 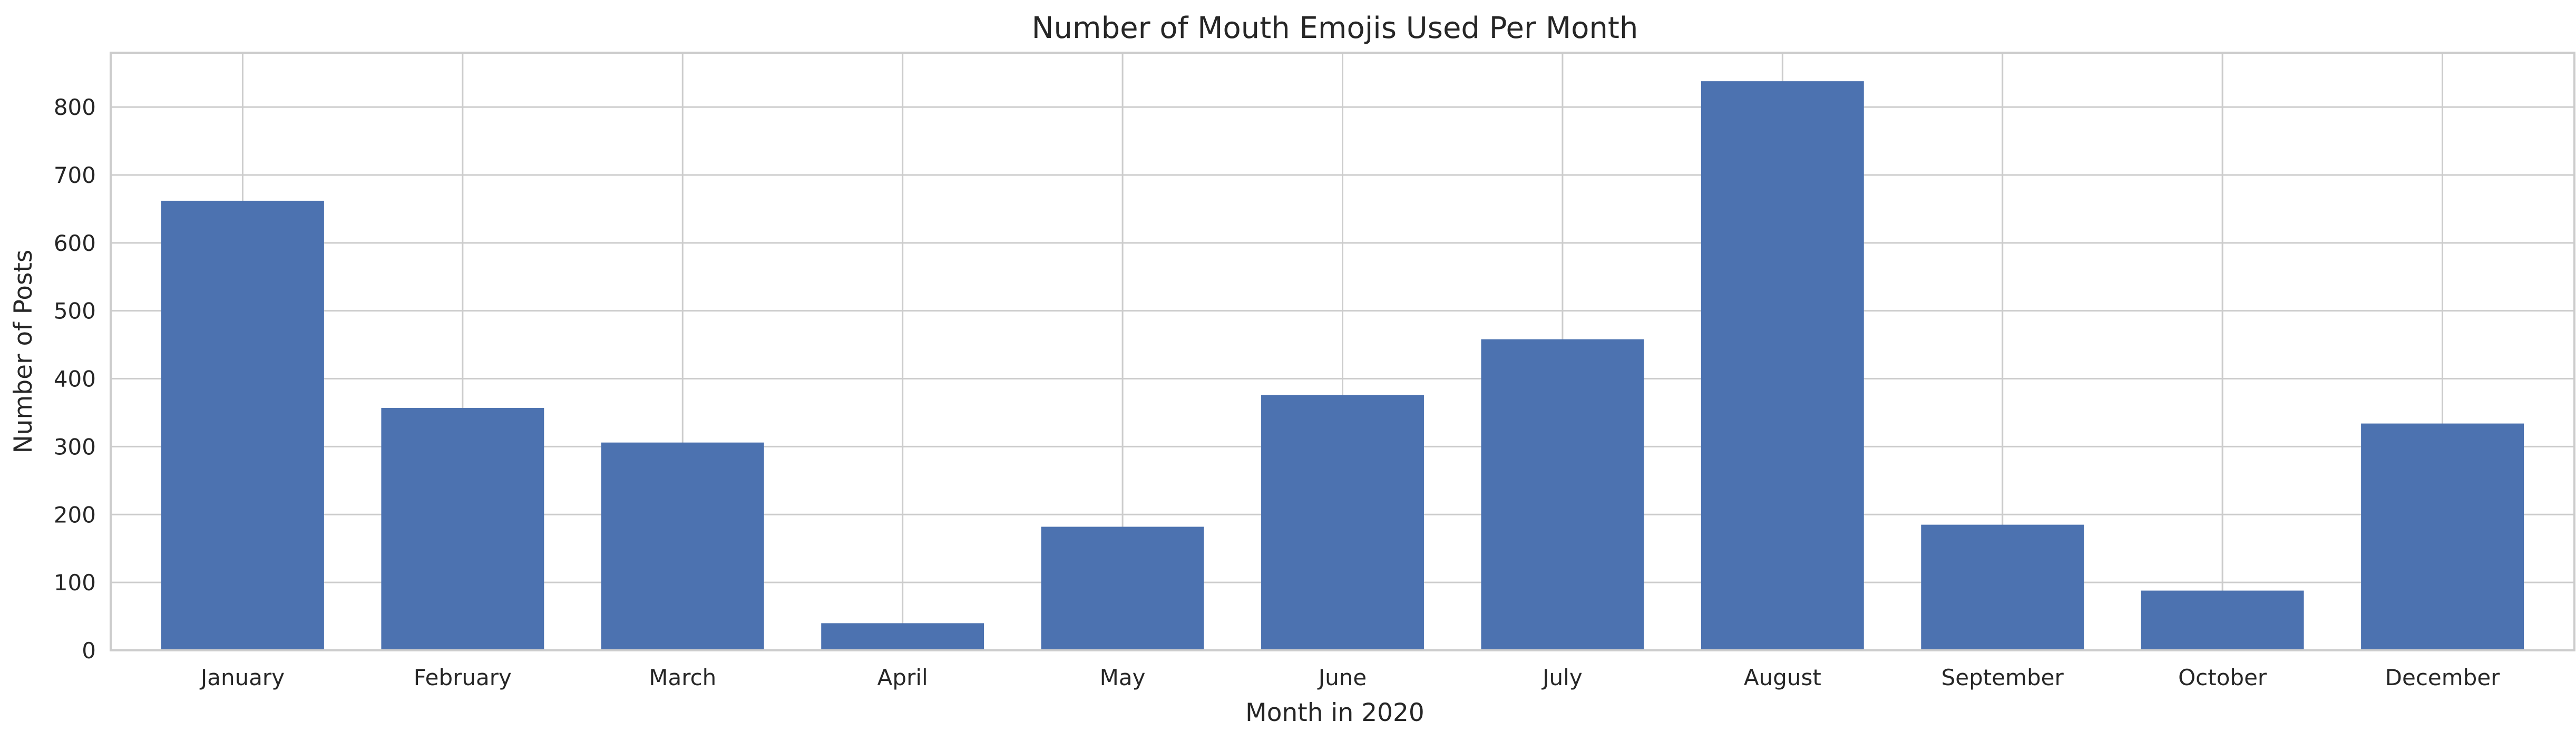 What do you see at coordinates (682, 546) in the screenshot?
I see `bar-march` at bounding box center [682, 546].